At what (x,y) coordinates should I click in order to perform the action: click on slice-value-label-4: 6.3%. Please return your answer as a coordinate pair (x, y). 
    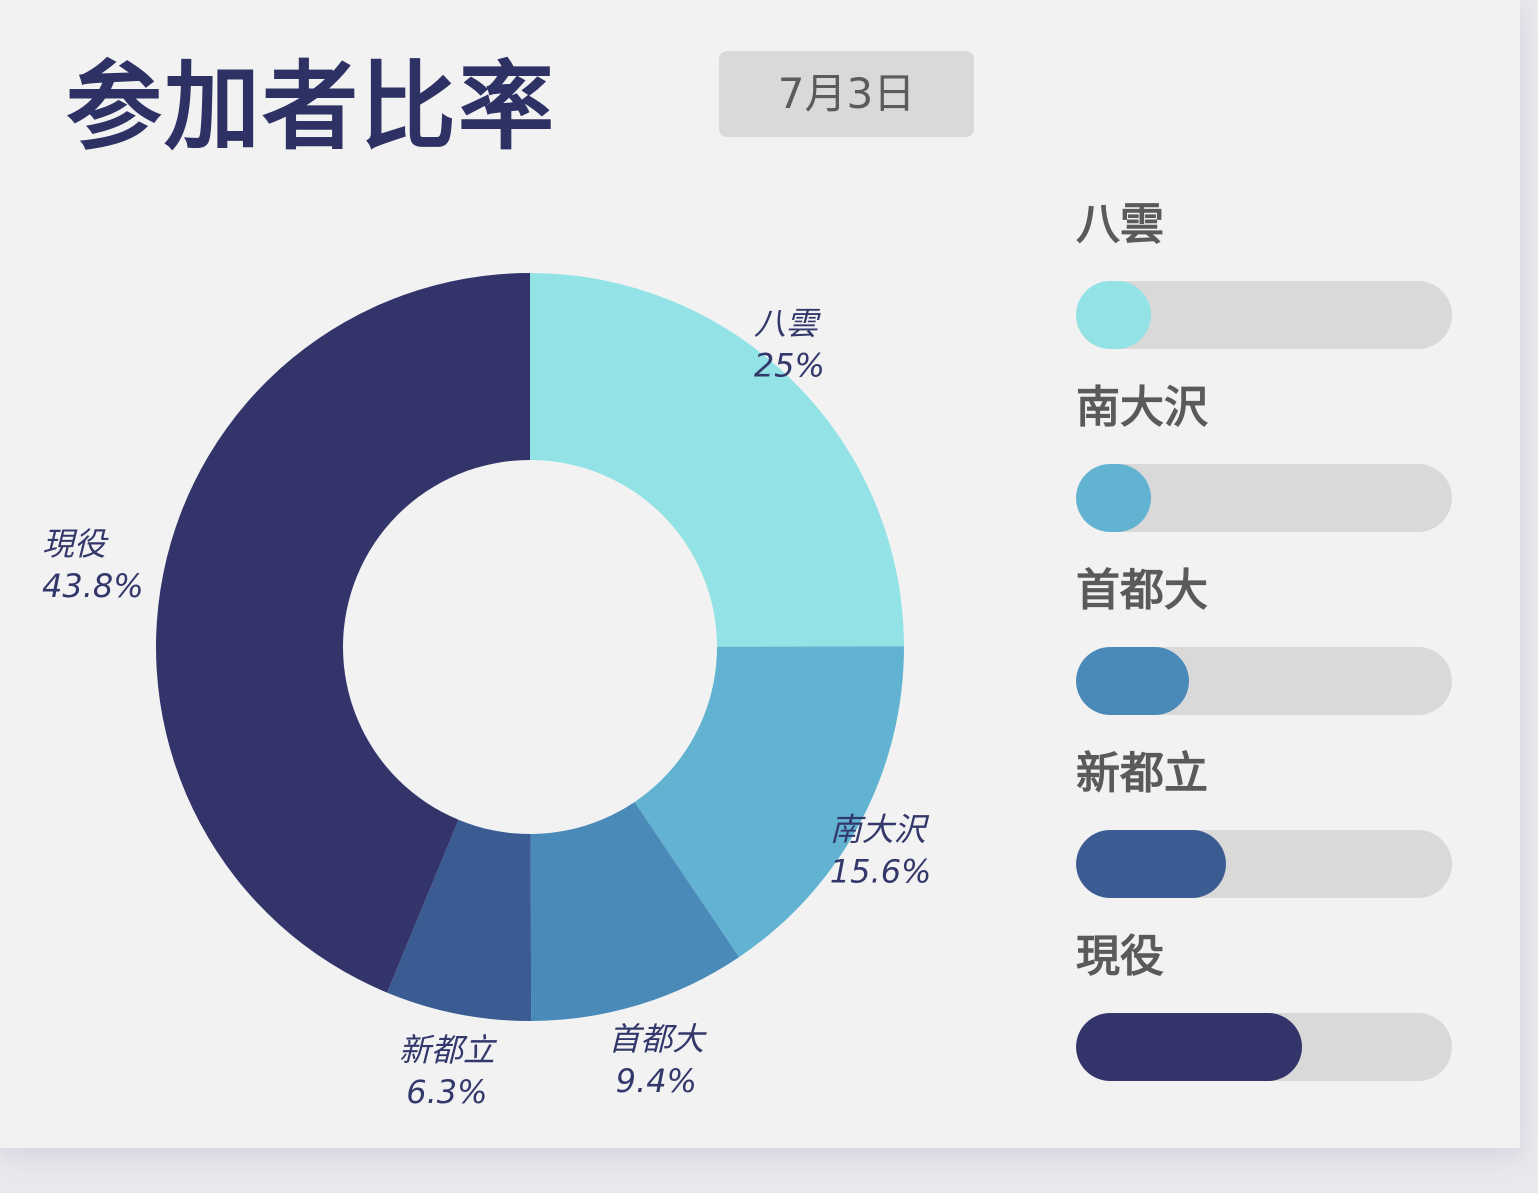
    Looking at the image, I should click on (446, 1092).